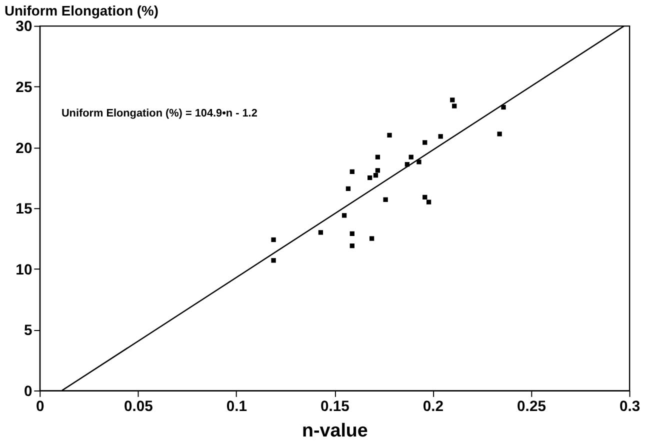 The height and width of the screenshot is (447, 660). What do you see at coordinates (335, 430) in the screenshot?
I see `x-axis-title: n-value` at bounding box center [335, 430].